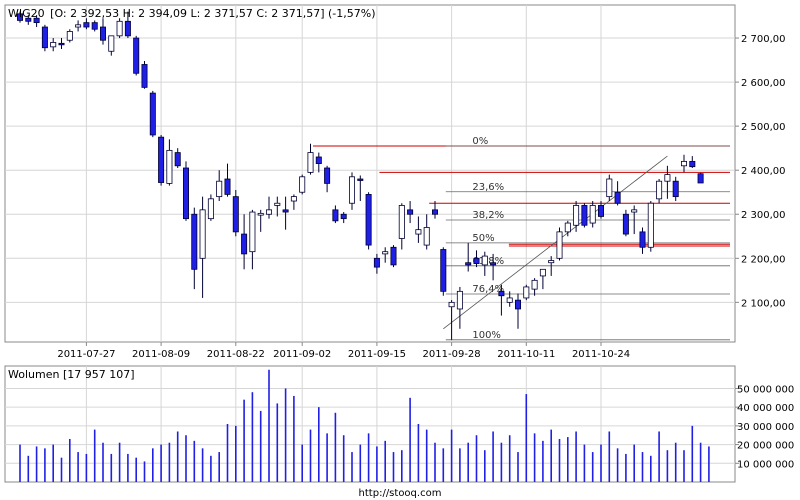  Describe the element at coordinates (452, 354) in the screenshot. I see `date-tick-label: 2011-09-28` at that location.